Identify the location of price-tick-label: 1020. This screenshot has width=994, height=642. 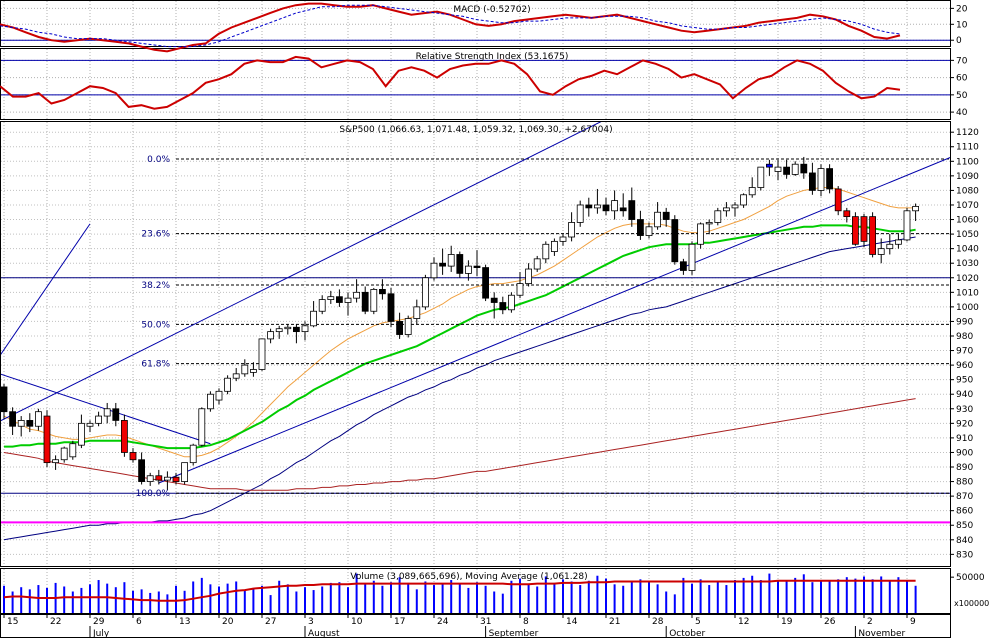
(967, 279).